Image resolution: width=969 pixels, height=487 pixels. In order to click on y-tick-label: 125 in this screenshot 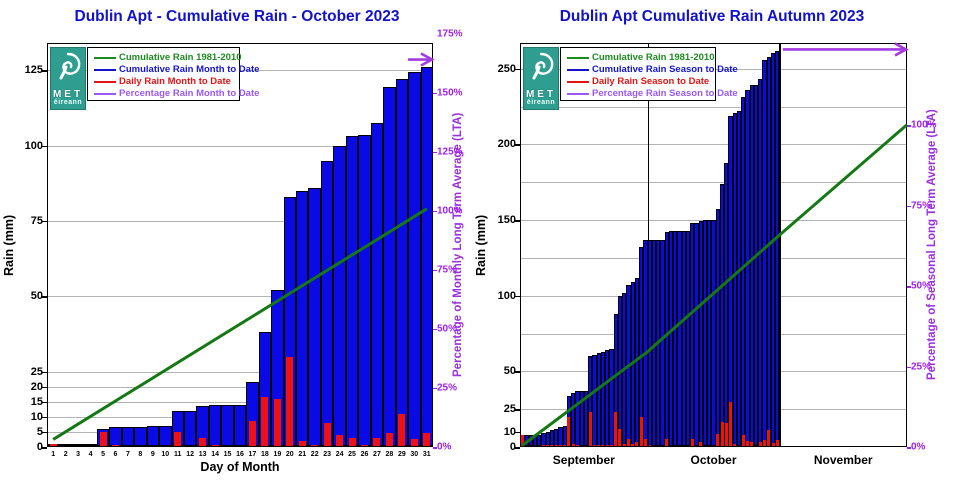, I will do `click(33, 70)`.